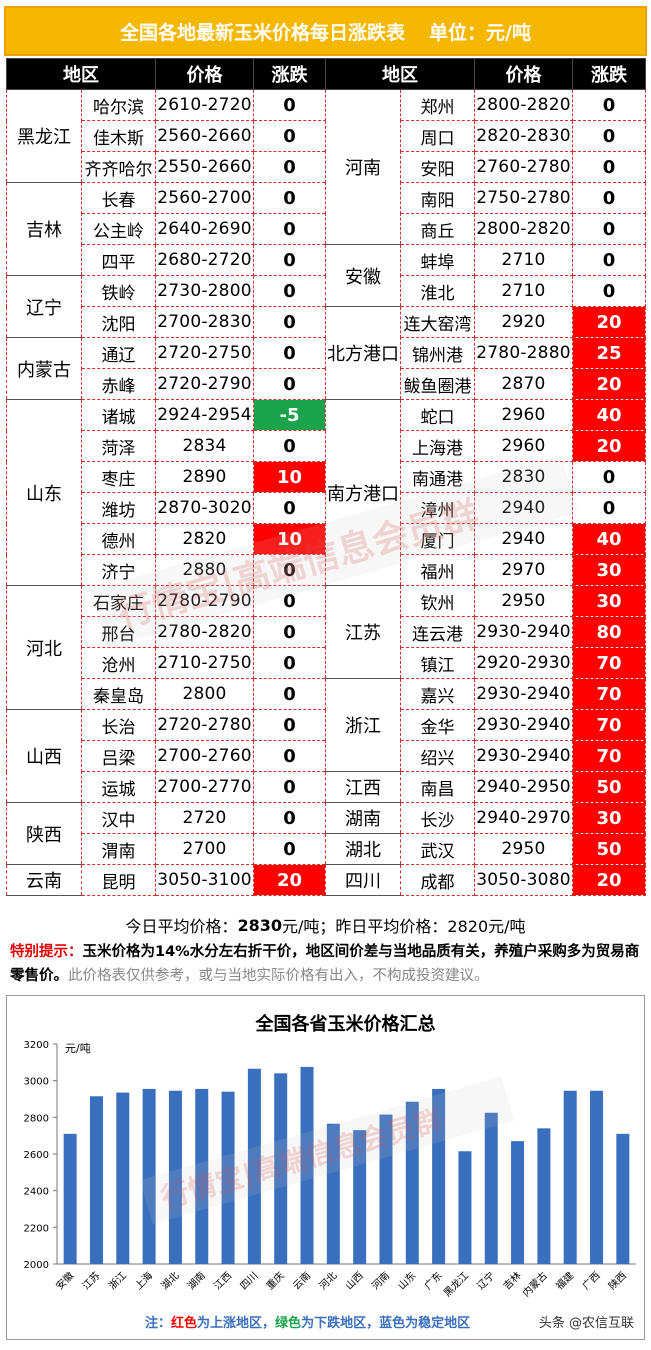 This screenshot has height=1350, width=651. What do you see at coordinates (181, 926) in the screenshot?
I see `today-avg-label: 今日平均价格：` at bounding box center [181, 926].